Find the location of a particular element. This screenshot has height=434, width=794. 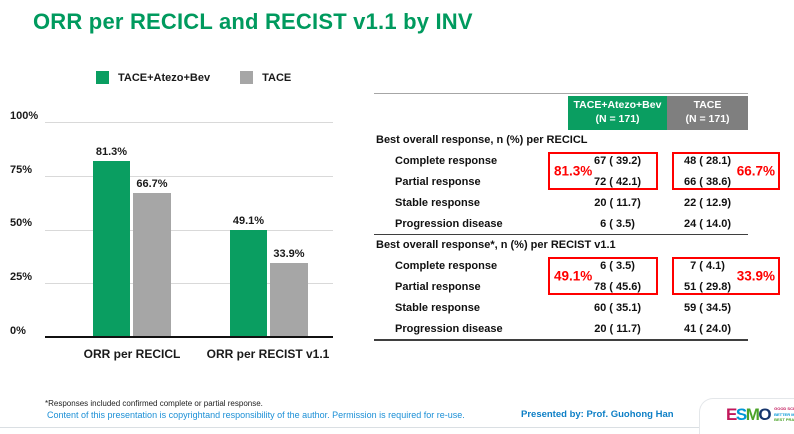

ytick-75: 75% is located at coordinates (21, 170).